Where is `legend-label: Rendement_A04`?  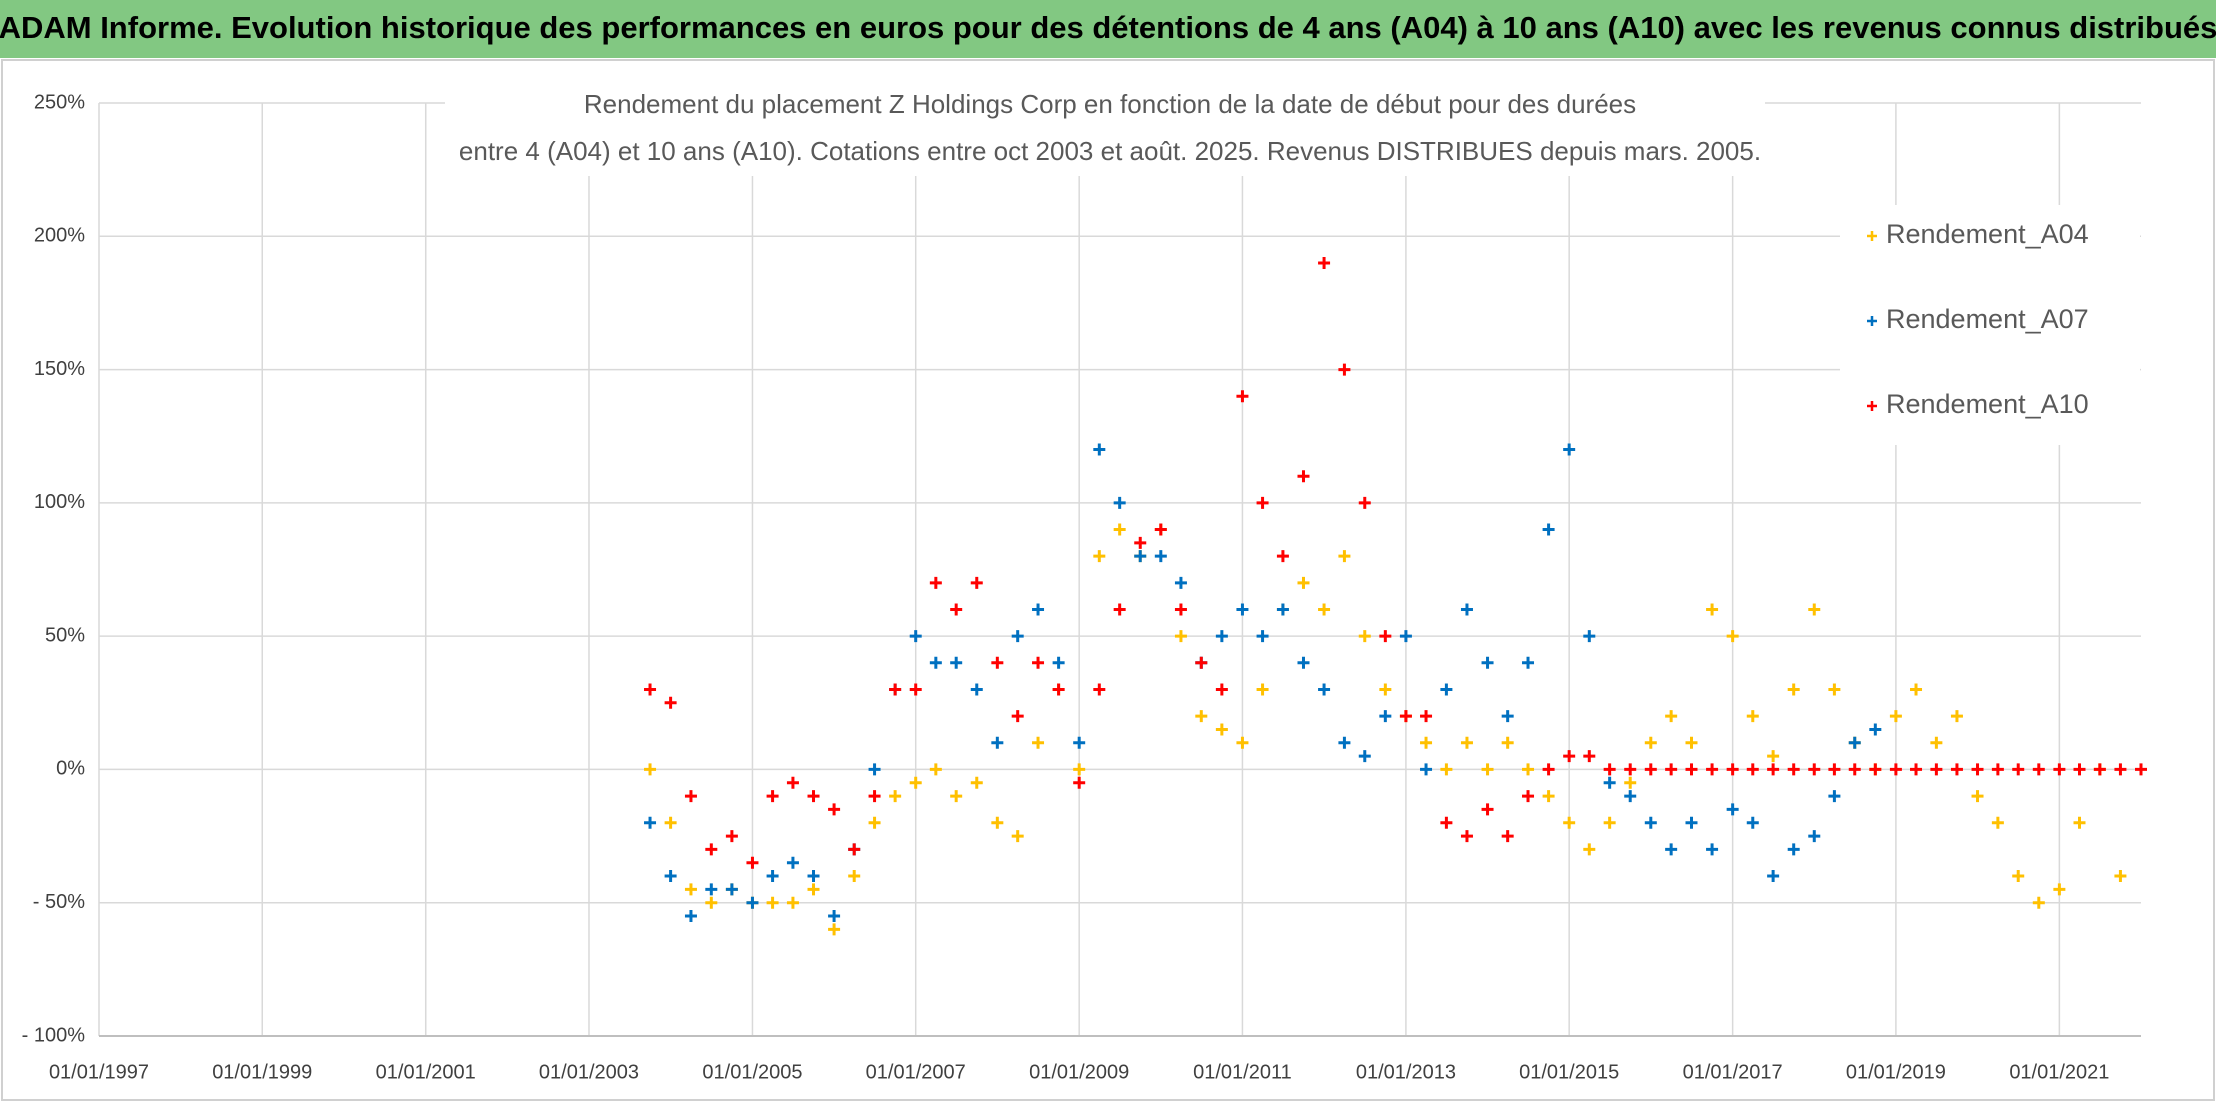 legend-label: Rendement_A04 is located at coordinates (1987, 234).